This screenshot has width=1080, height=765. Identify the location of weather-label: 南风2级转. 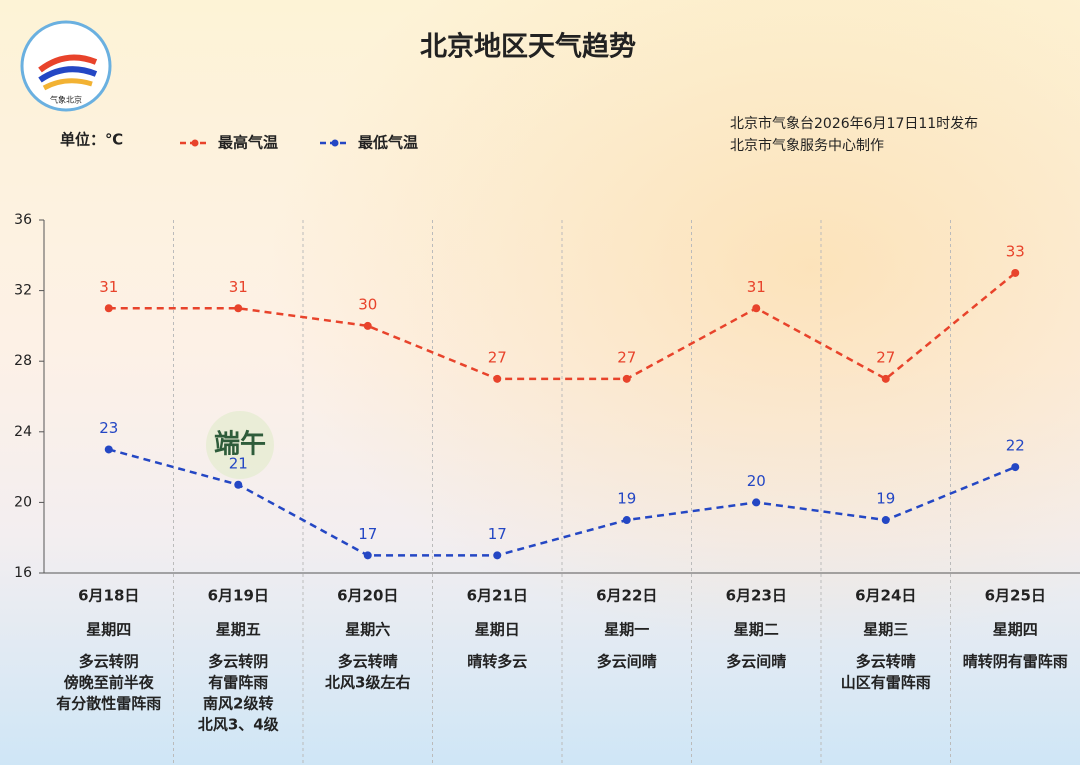
(238, 704).